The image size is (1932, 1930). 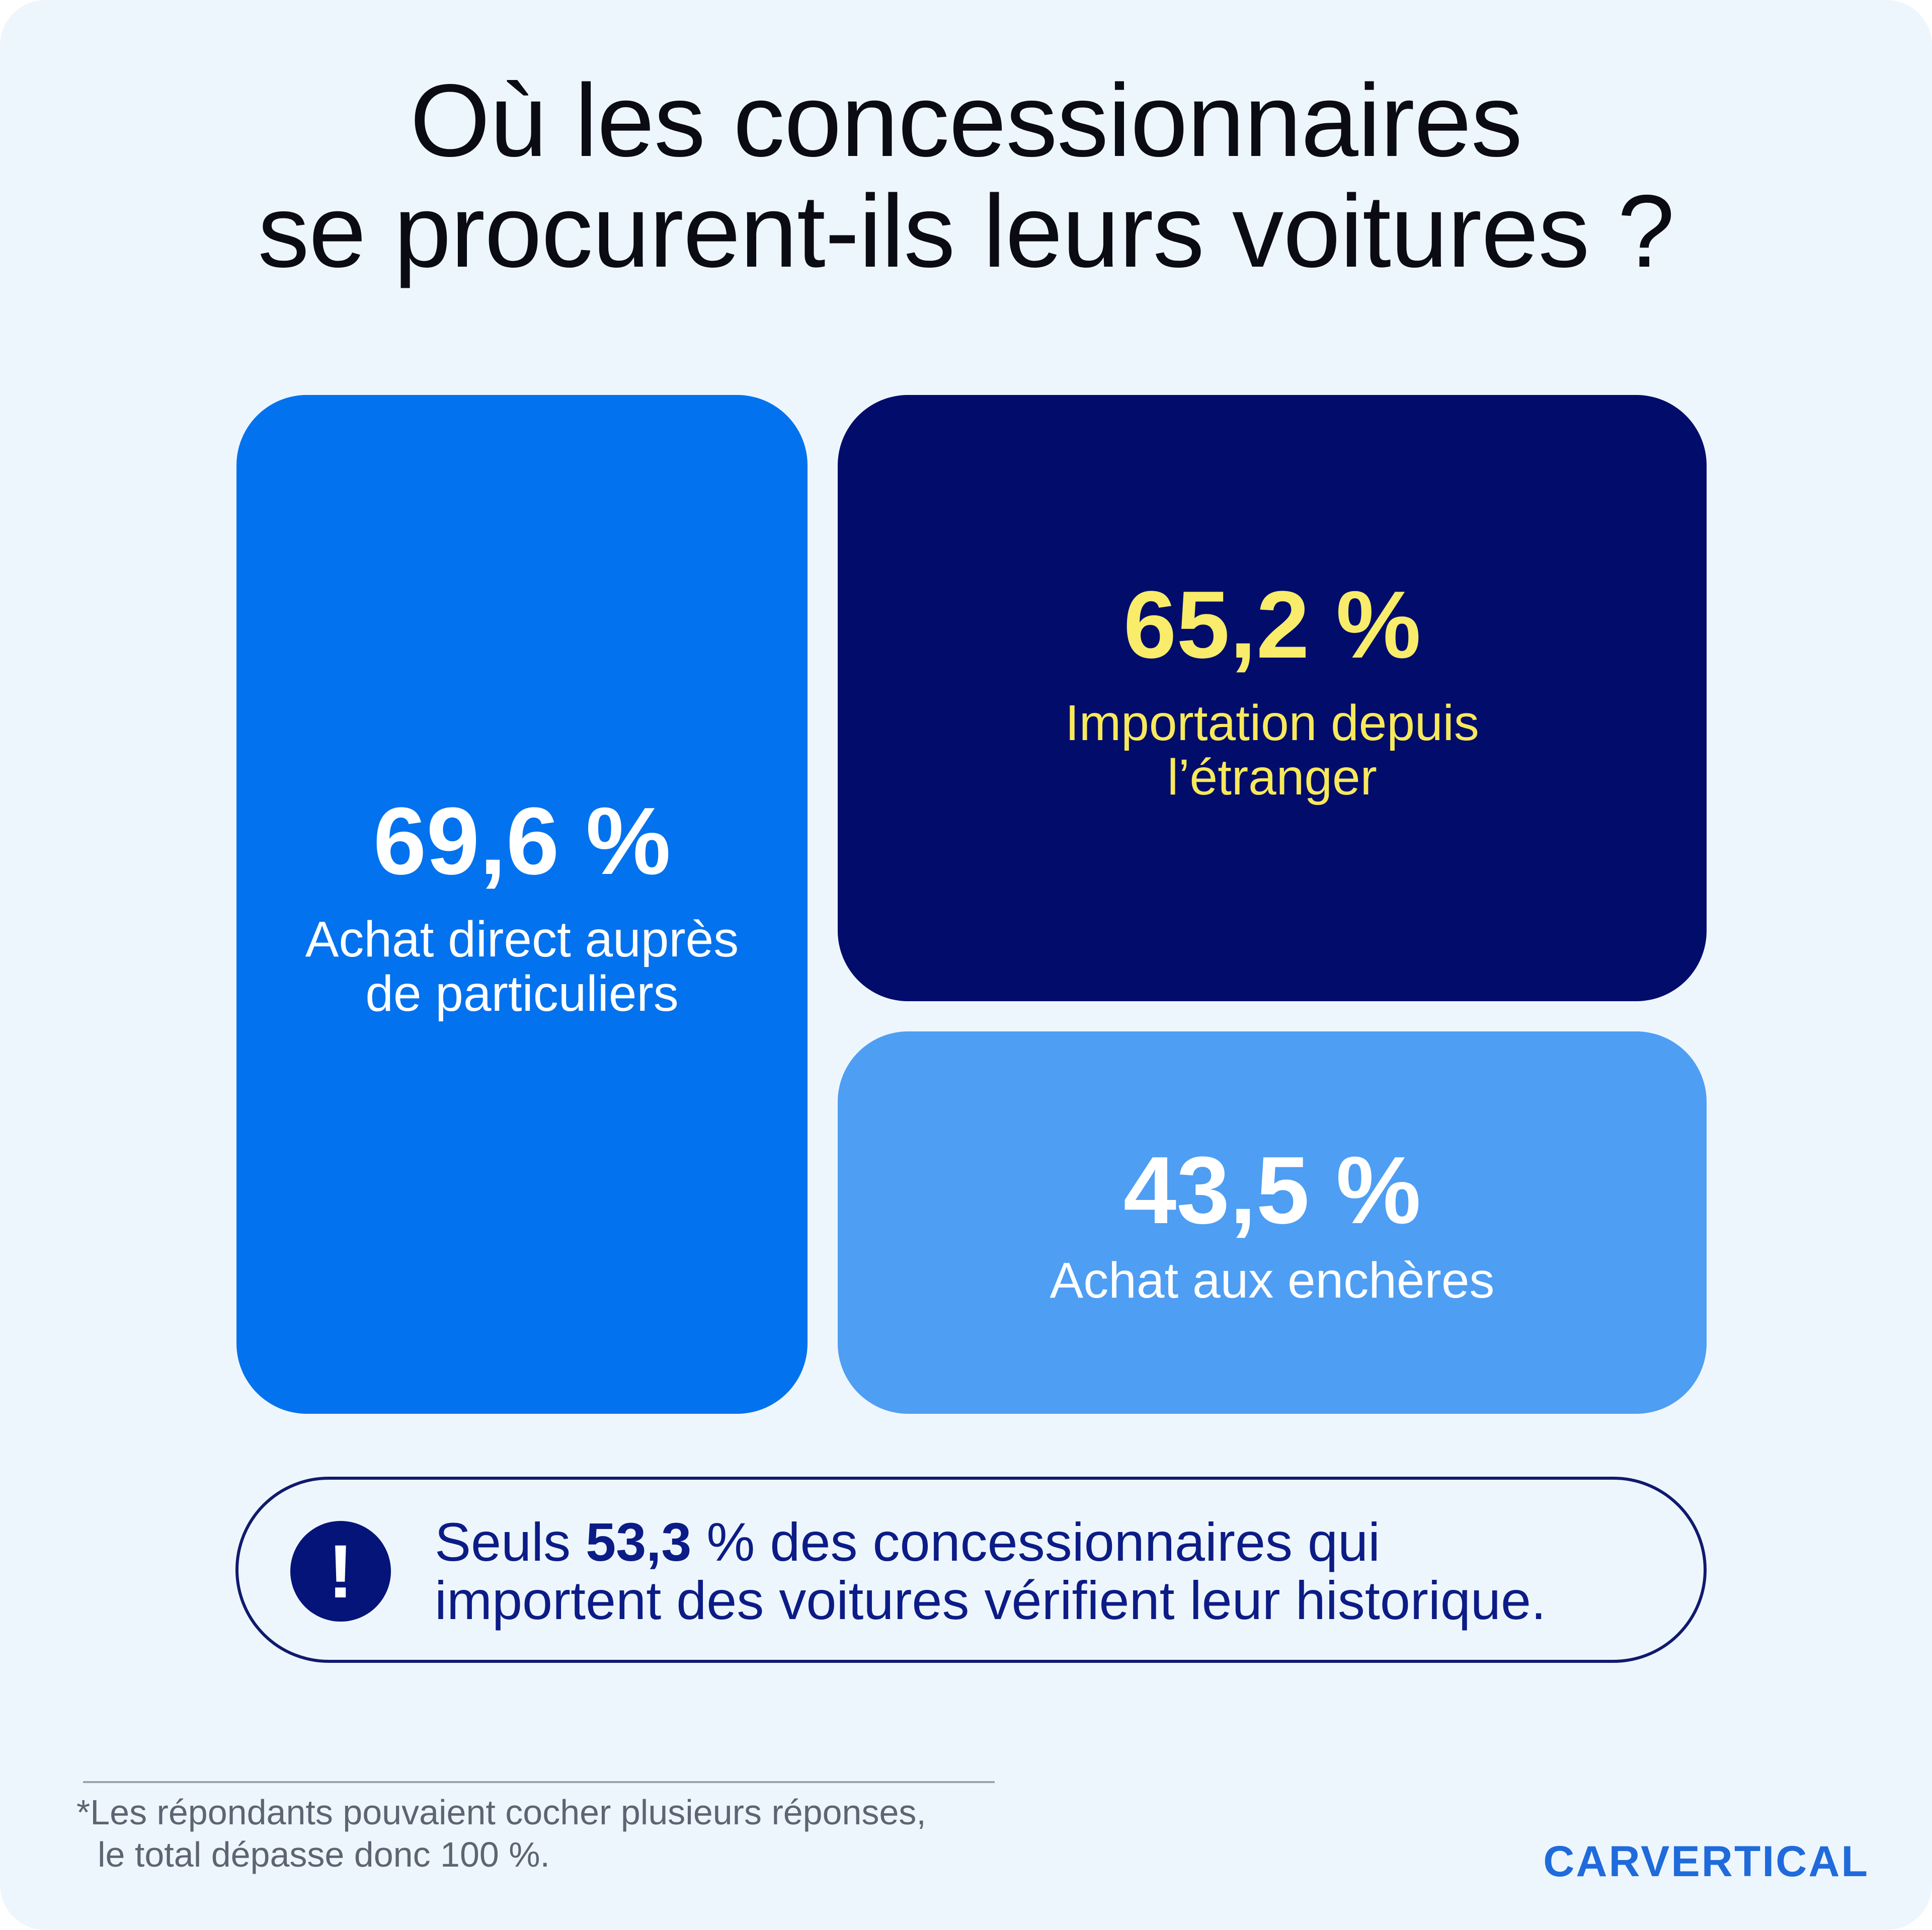 What do you see at coordinates (324, 1854) in the screenshot?
I see `footnote-line-2: le total dépasse donc 100 %.` at bounding box center [324, 1854].